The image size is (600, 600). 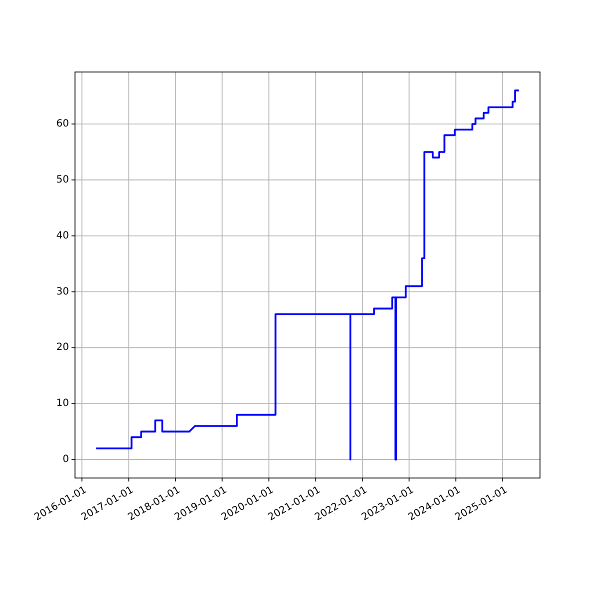 What do you see at coordinates (62, 348) in the screenshot?
I see `y-tick-label: 20` at bounding box center [62, 348].